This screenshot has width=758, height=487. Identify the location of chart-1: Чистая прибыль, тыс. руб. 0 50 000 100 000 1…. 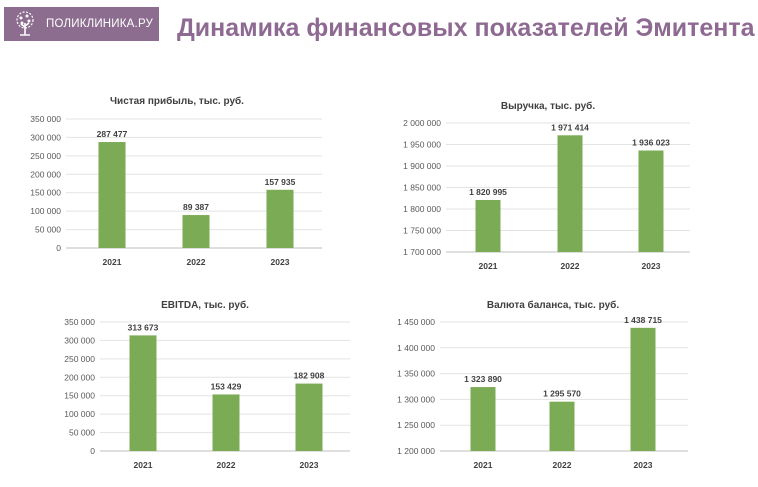
(176, 181).